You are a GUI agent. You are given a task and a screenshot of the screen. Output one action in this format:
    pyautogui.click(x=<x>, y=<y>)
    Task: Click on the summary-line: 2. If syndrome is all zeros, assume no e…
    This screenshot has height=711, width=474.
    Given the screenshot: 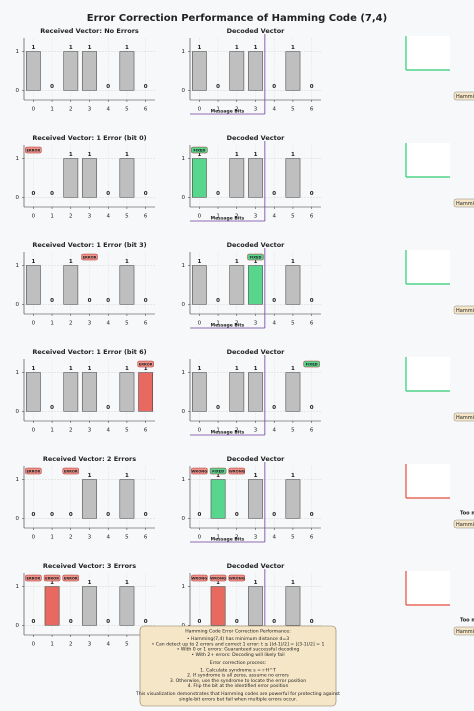 What is the action you would take?
    pyautogui.click(x=238, y=676)
    